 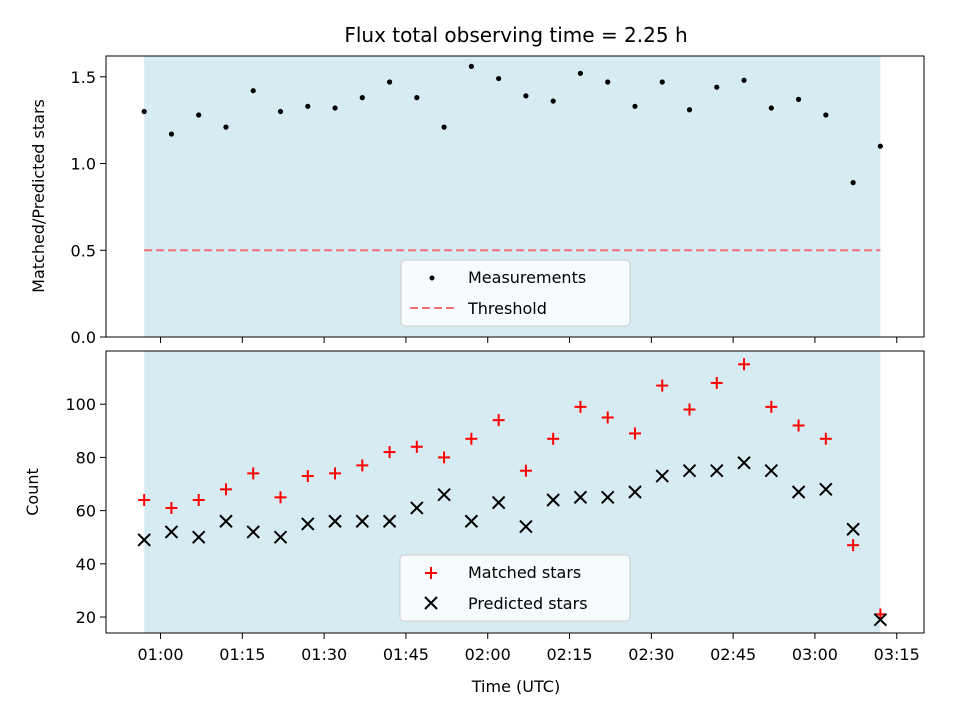 I want to click on legend-marker-predicted-stars, so click(x=431, y=603).